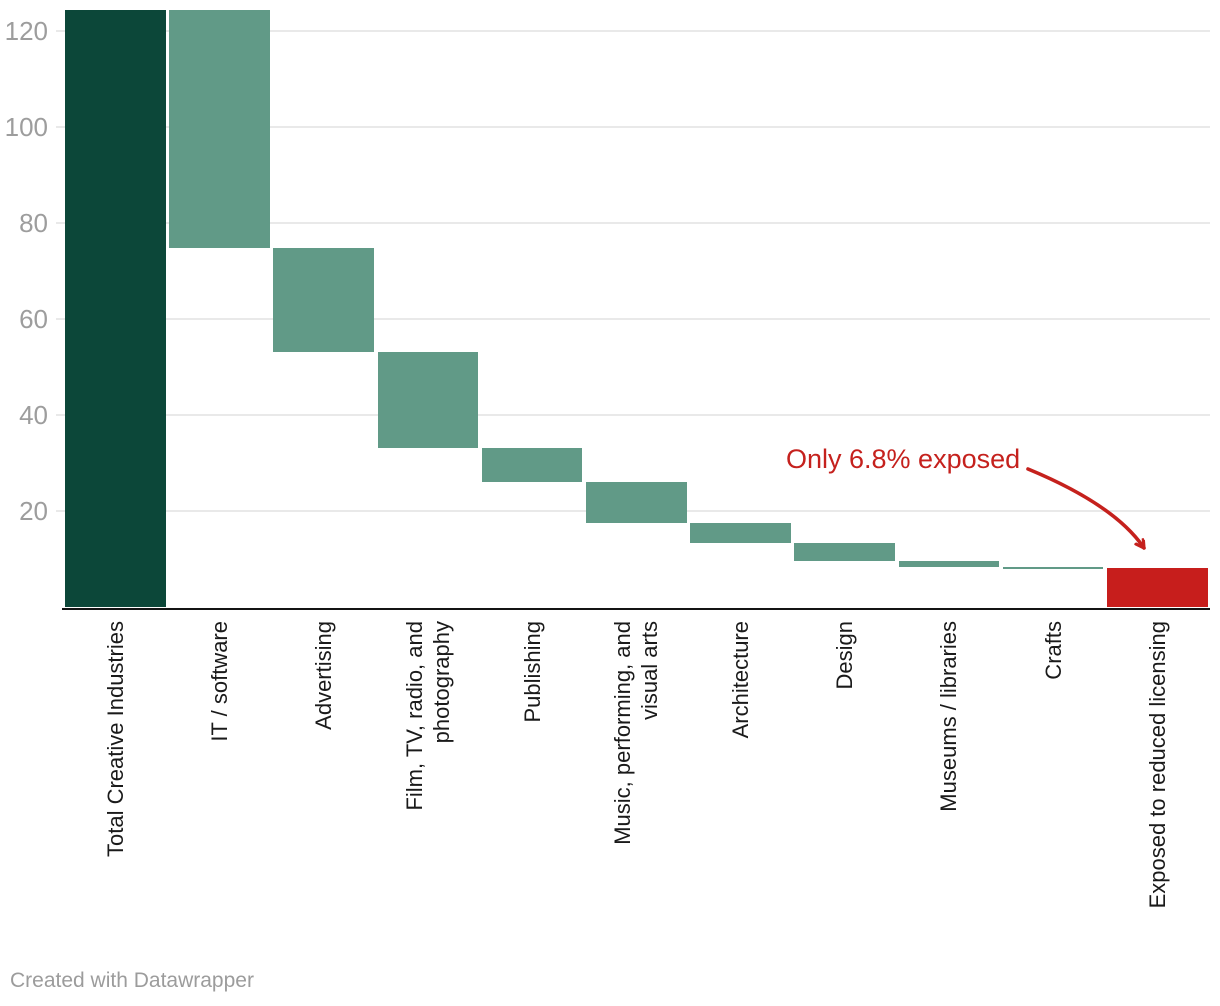 This screenshot has height=1006, width=1220. I want to click on y-tick-label-60: 60, so click(33, 319).